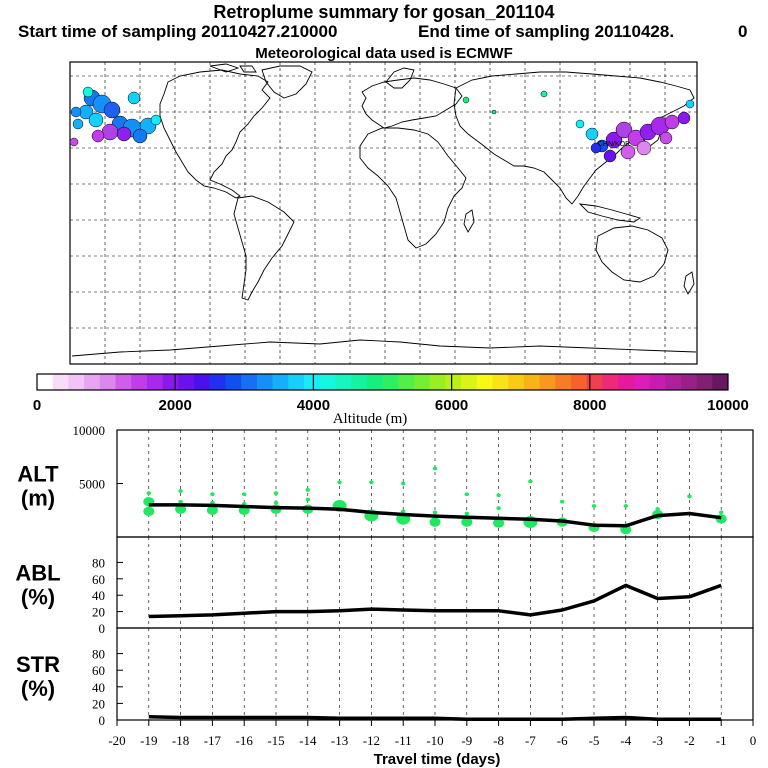 Image resolution: width=768 pixels, height=768 pixels. What do you see at coordinates (38, 664) in the screenshot?
I see `panel-label-str: STR` at bounding box center [38, 664].